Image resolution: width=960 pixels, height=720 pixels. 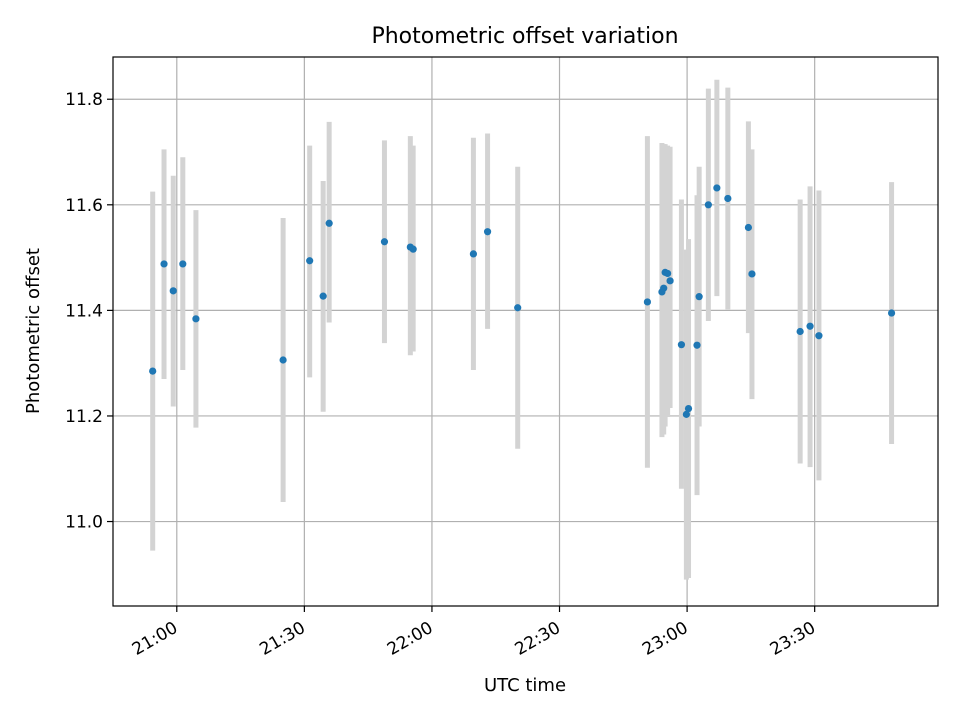 I want to click on x-tick-label: 21:00, so click(x=155, y=639).